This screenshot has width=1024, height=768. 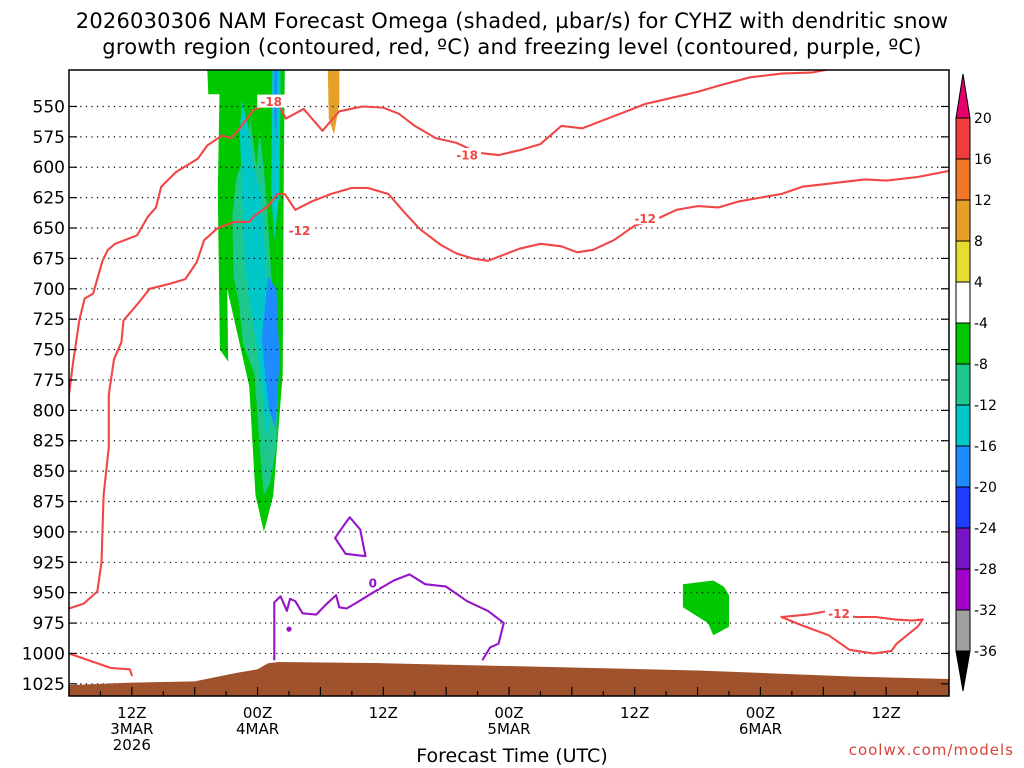 I want to click on colorbar-label-7: -12, so click(x=985, y=406).